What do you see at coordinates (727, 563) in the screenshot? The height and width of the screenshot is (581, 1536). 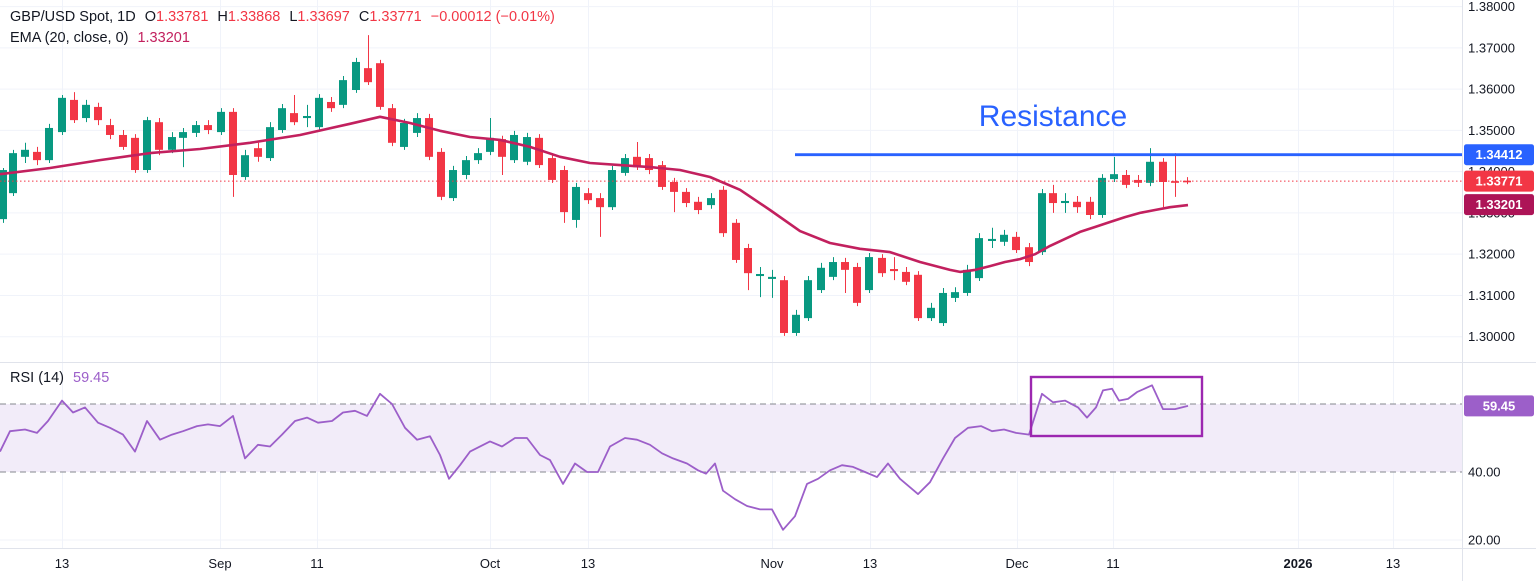 I see `time-axis: 13 Sep 11 Oct 13 Nov 13 Dec 11 2026 13` at bounding box center [727, 563].